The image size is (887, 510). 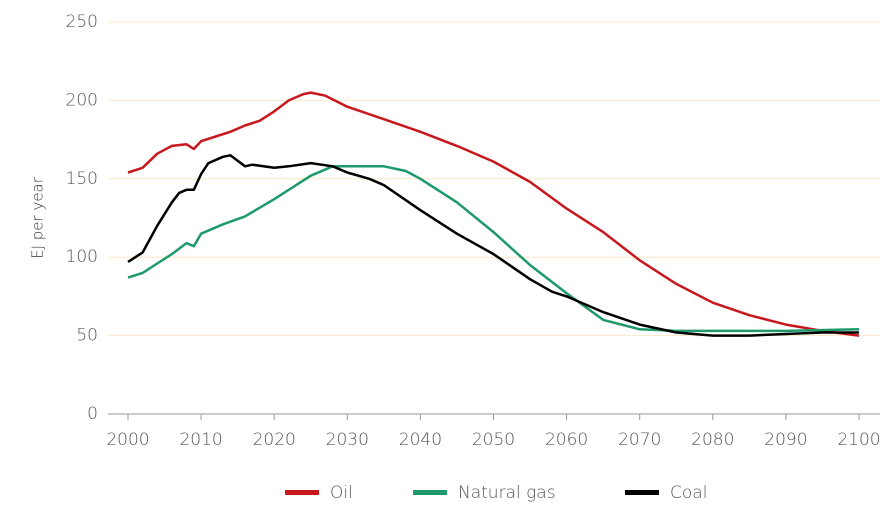 What do you see at coordinates (688, 493) in the screenshot?
I see `legend-label: Coal` at bounding box center [688, 493].